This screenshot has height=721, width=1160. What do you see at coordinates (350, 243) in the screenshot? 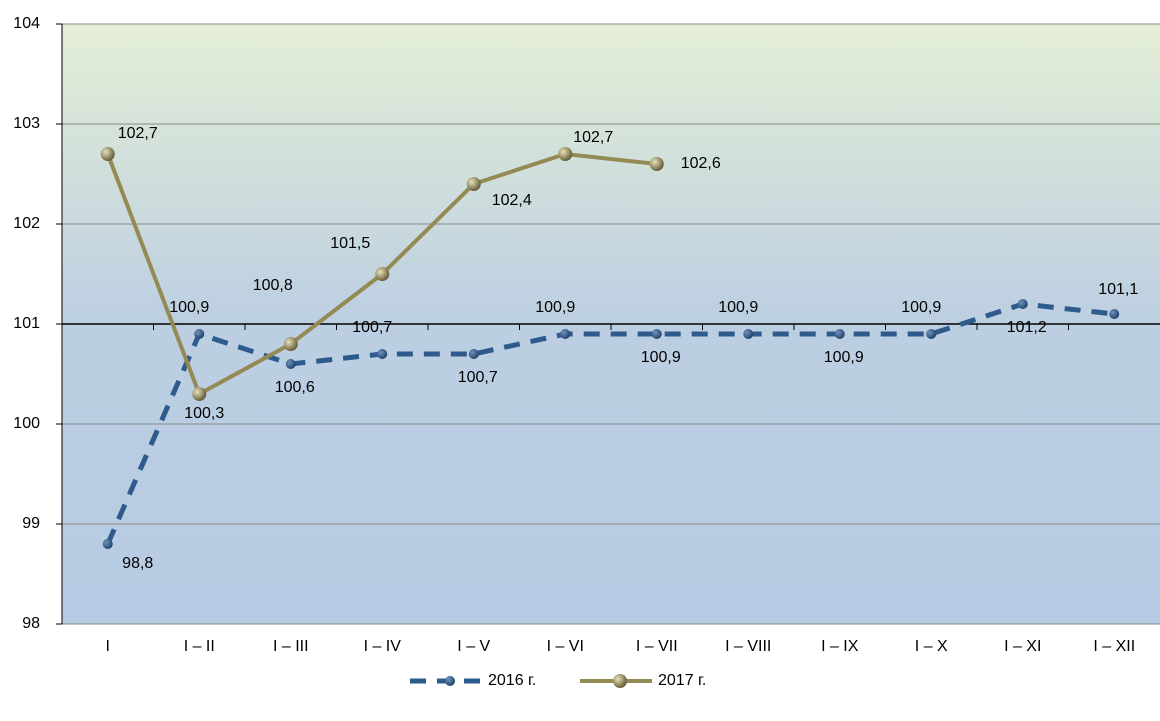
I see `data-label: 101,5` at bounding box center [350, 243].